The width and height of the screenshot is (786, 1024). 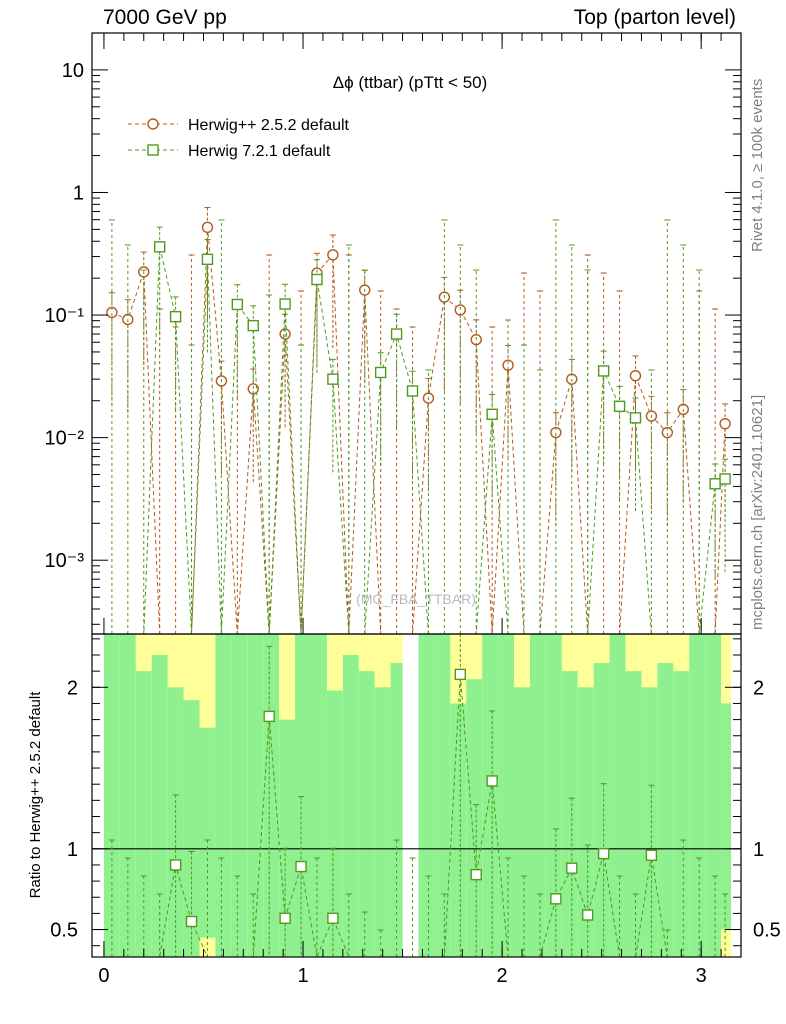 I want to click on legend-label: Herwig++ 2.5.2 default, so click(x=269, y=125).